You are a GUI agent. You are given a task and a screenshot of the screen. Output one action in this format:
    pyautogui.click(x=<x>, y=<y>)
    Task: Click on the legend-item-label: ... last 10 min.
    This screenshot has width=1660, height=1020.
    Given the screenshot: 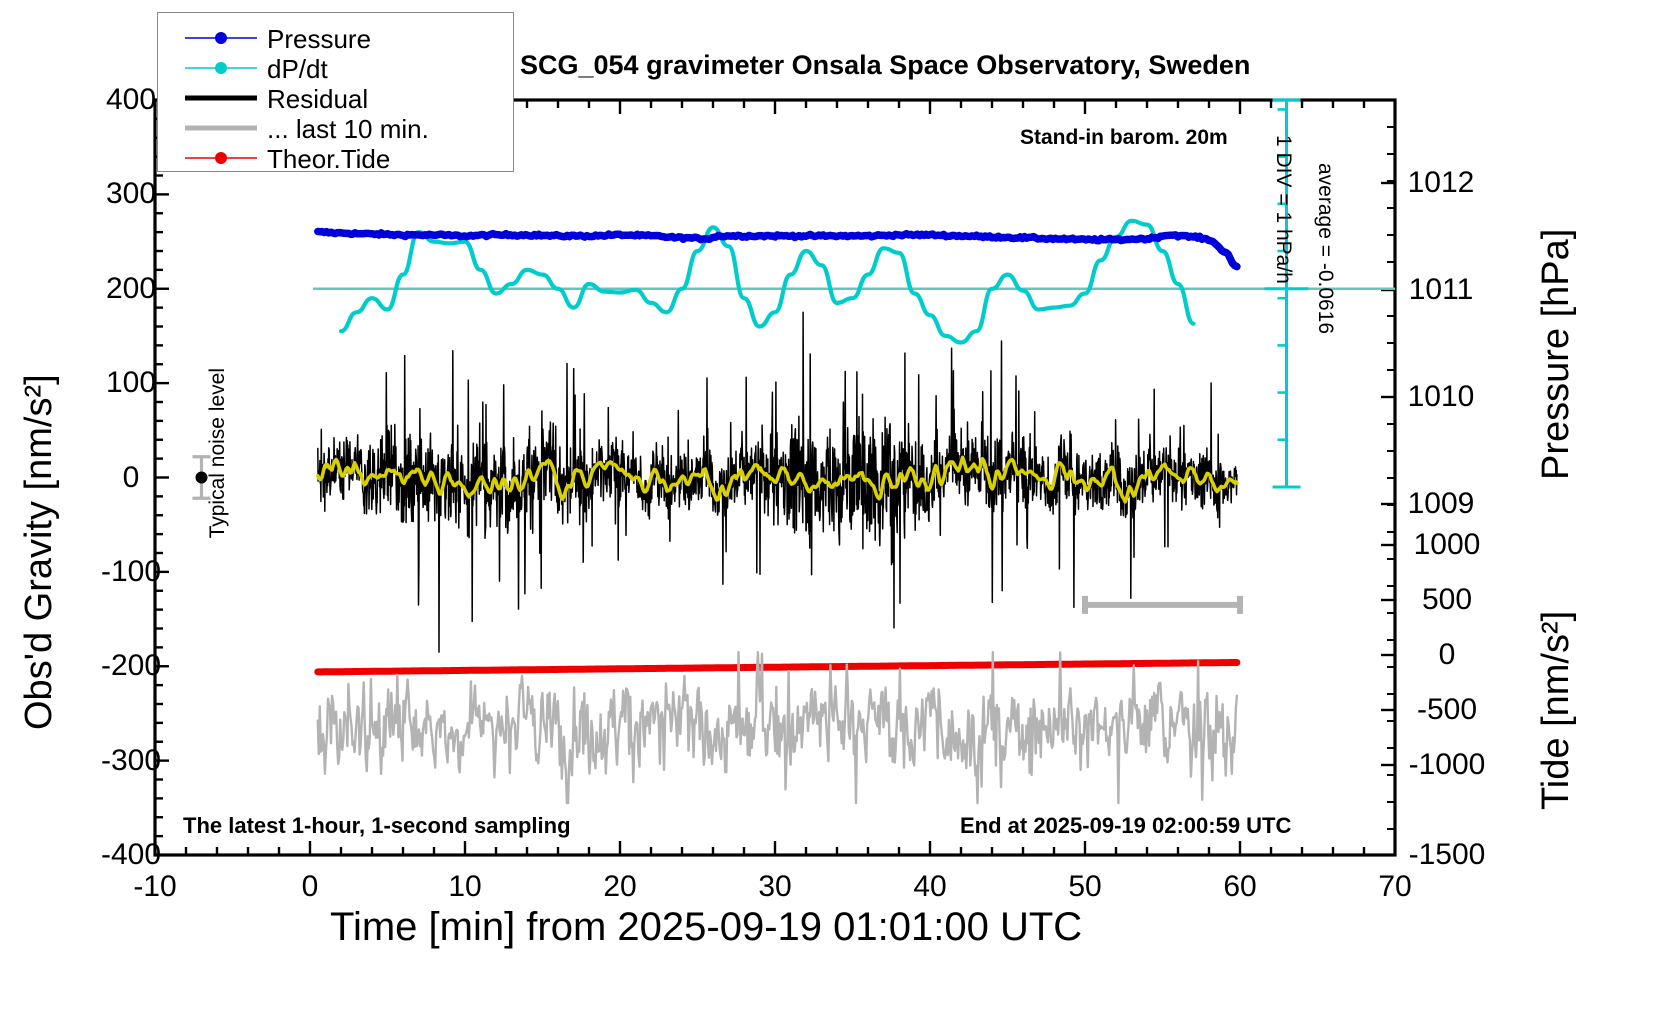 What is the action you would take?
    pyautogui.click(x=348, y=129)
    